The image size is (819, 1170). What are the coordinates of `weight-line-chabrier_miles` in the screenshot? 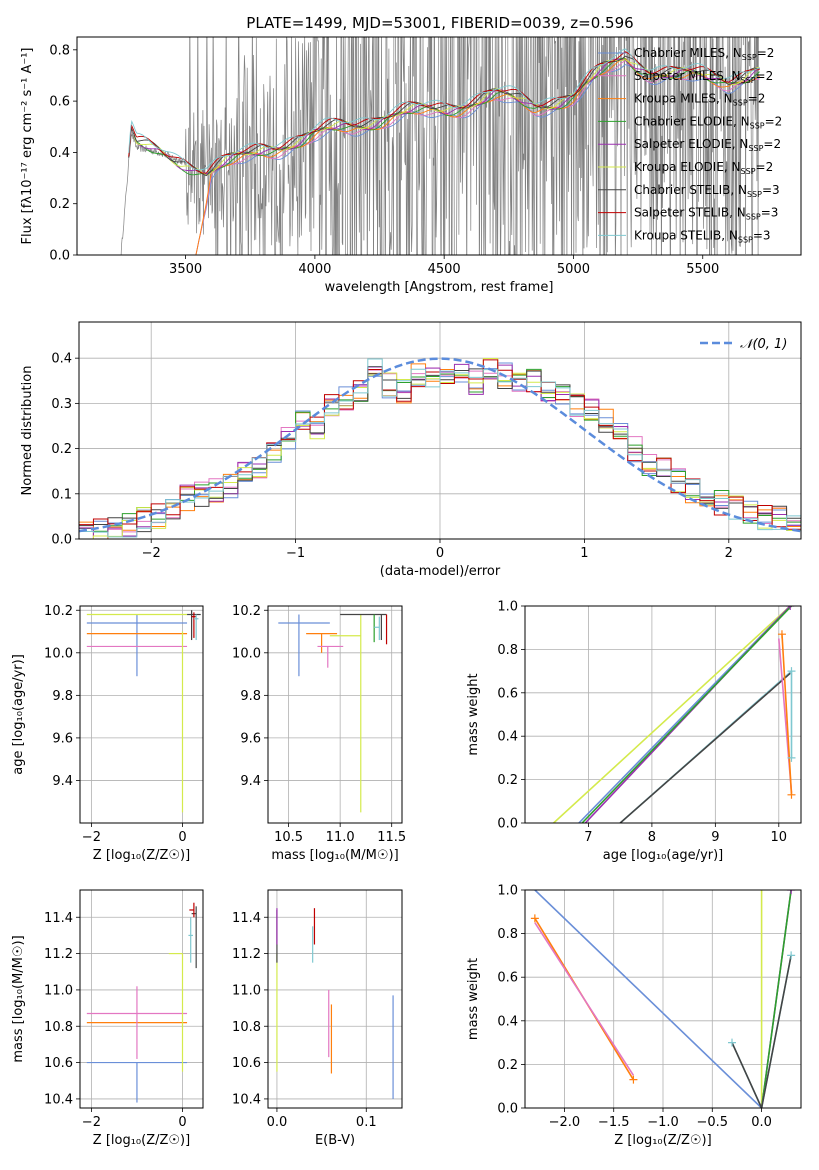 It's located at (648, 999).